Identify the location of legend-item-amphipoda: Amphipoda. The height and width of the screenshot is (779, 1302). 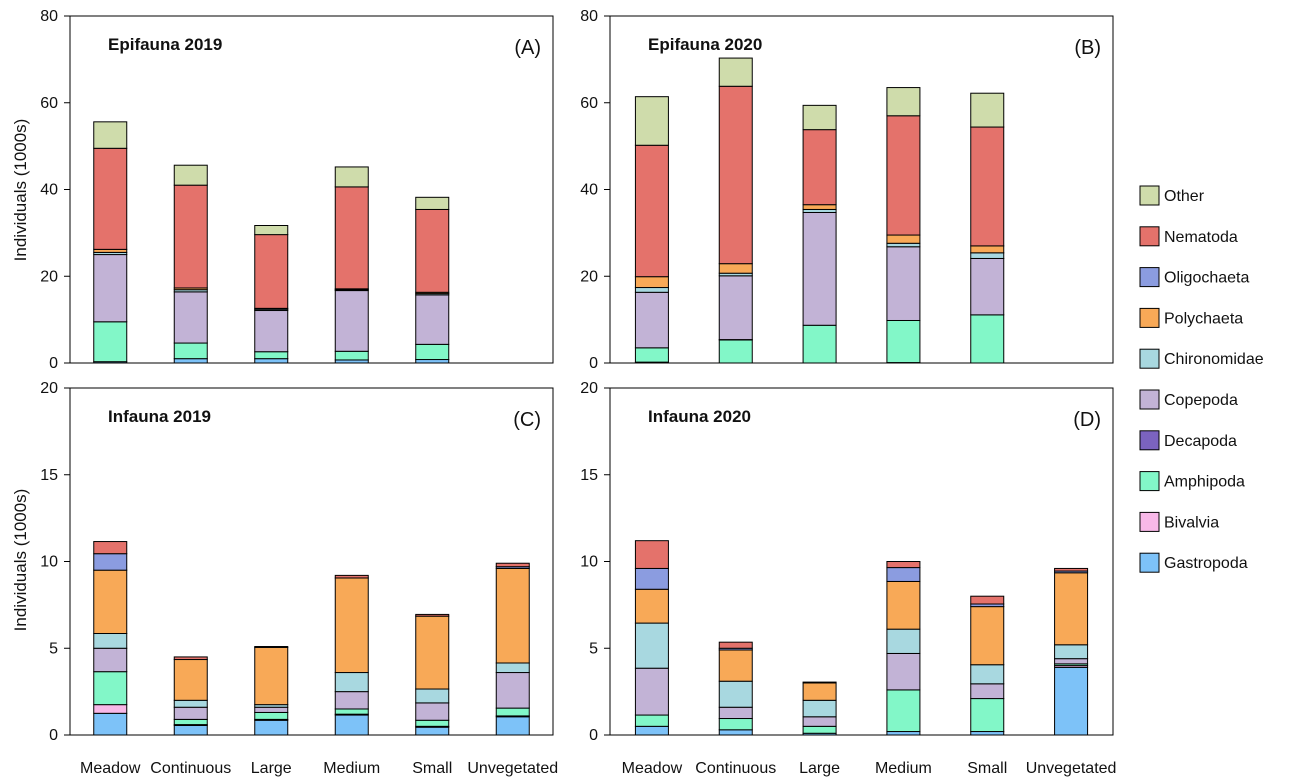
(1192, 481).